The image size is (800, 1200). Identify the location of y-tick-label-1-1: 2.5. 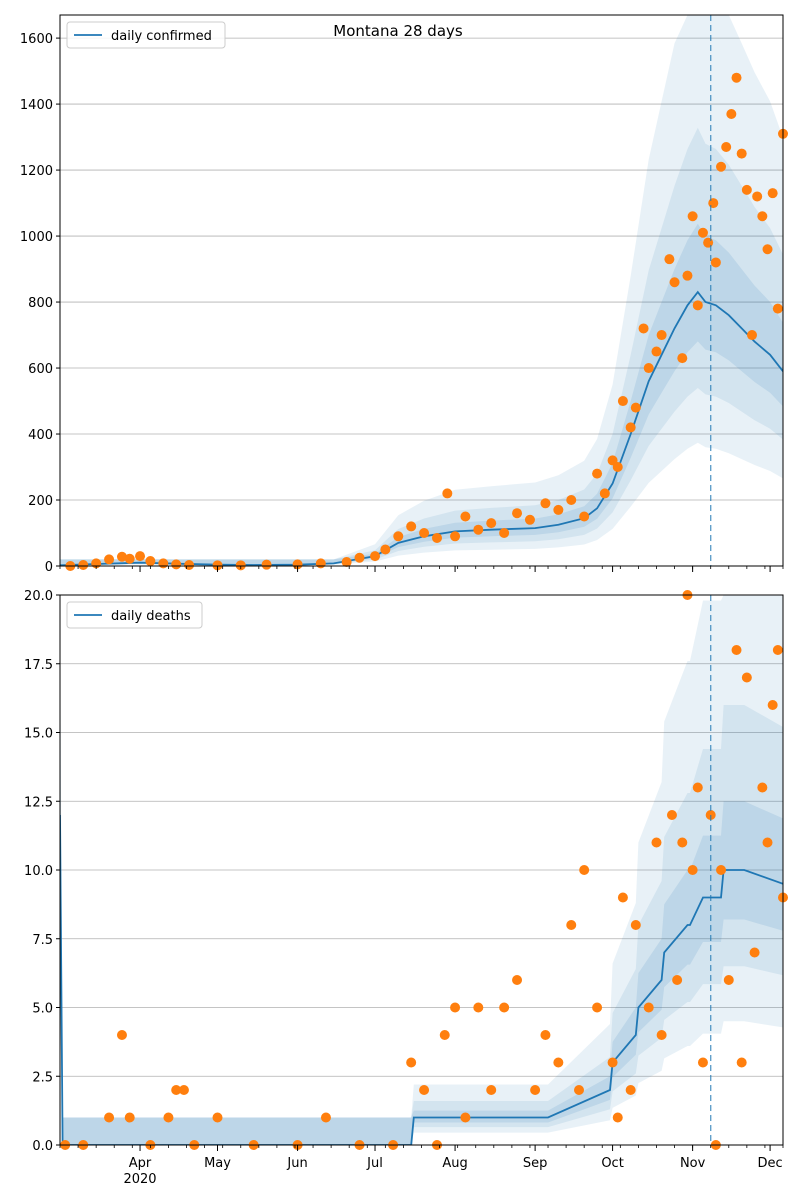
(42, 1077).